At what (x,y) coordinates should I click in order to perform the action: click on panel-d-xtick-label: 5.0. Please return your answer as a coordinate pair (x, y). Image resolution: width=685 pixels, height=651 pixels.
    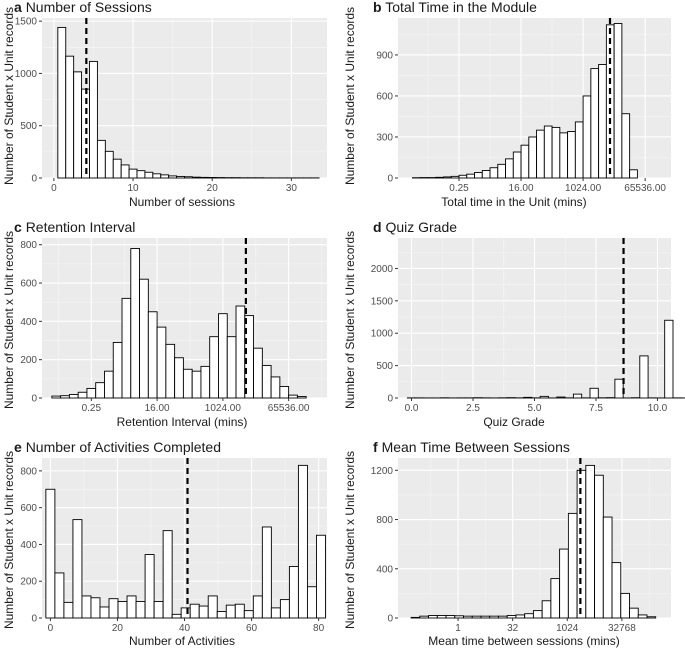
    Looking at the image, I should click on (535, 408).